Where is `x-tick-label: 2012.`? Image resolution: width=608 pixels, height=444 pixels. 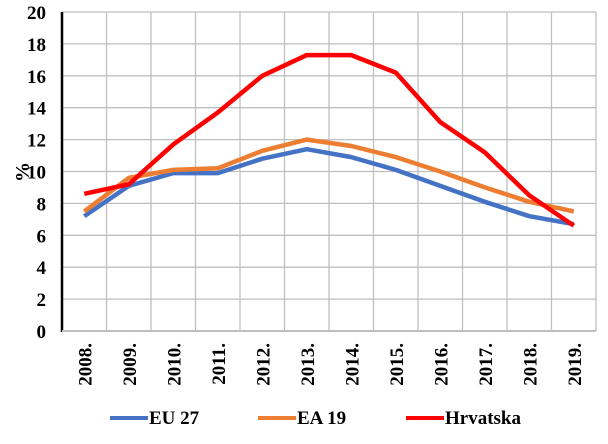
x-tick-label: 2012. is located at coordinates (263, 364).